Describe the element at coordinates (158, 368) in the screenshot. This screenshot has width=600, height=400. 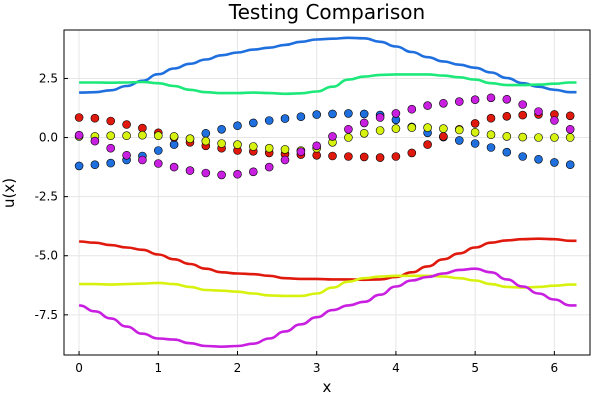
I see `x-tick-label: 1` at that location.